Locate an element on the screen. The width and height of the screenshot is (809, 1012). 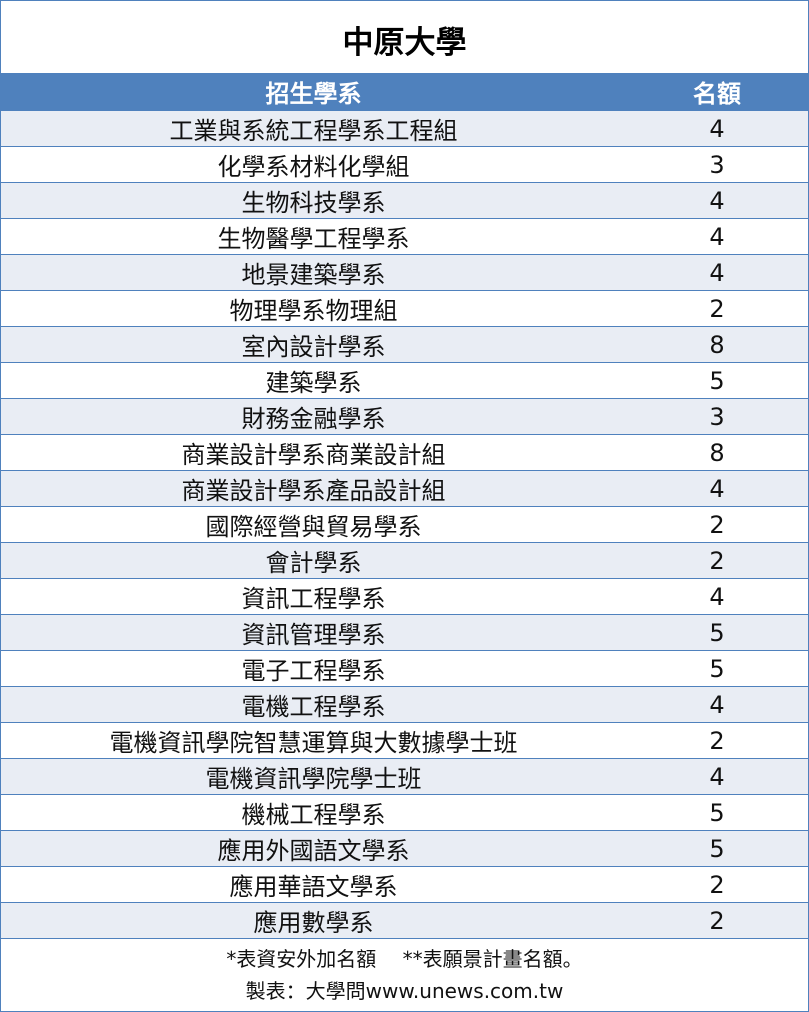
department-cell: 財務金融學系 is located at coordinates (313, 419).